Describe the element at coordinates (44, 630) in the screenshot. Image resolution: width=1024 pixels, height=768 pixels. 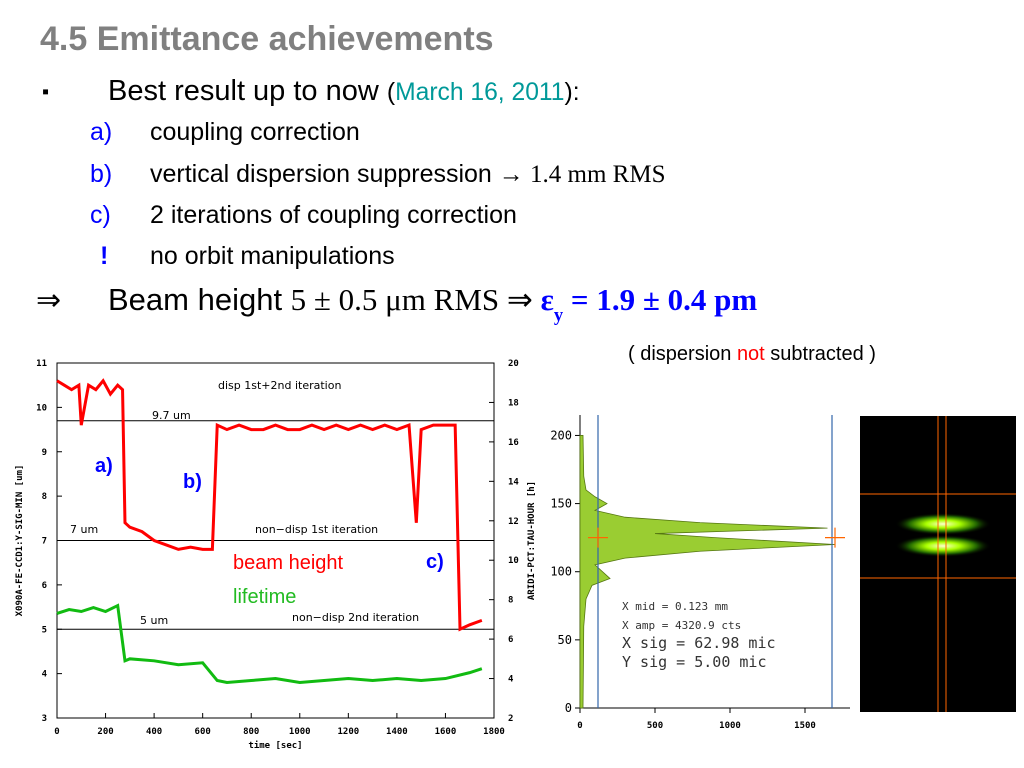
I see `y-tick-label: 5` at that location.